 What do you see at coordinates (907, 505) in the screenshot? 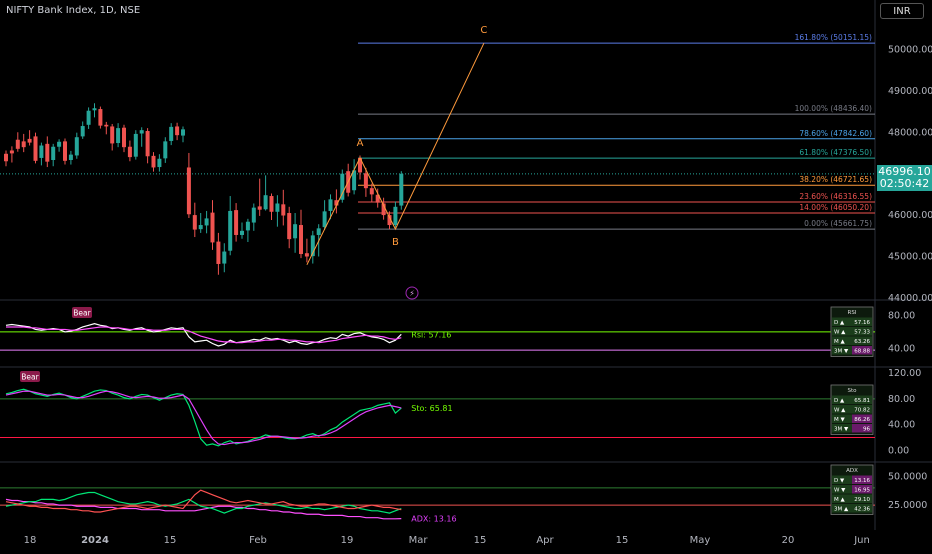
I see `indicator-y-tick: 25.0000` at bounding box center [907, 505].